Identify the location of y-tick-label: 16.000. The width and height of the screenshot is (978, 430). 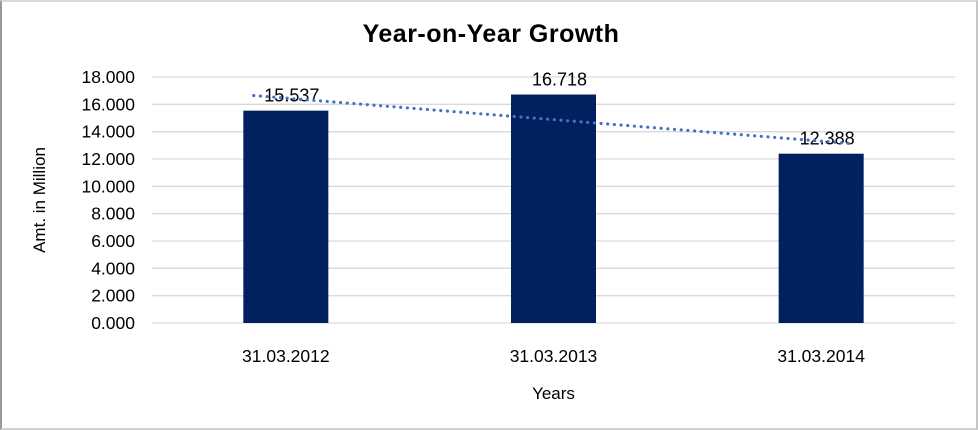
(108, 104).